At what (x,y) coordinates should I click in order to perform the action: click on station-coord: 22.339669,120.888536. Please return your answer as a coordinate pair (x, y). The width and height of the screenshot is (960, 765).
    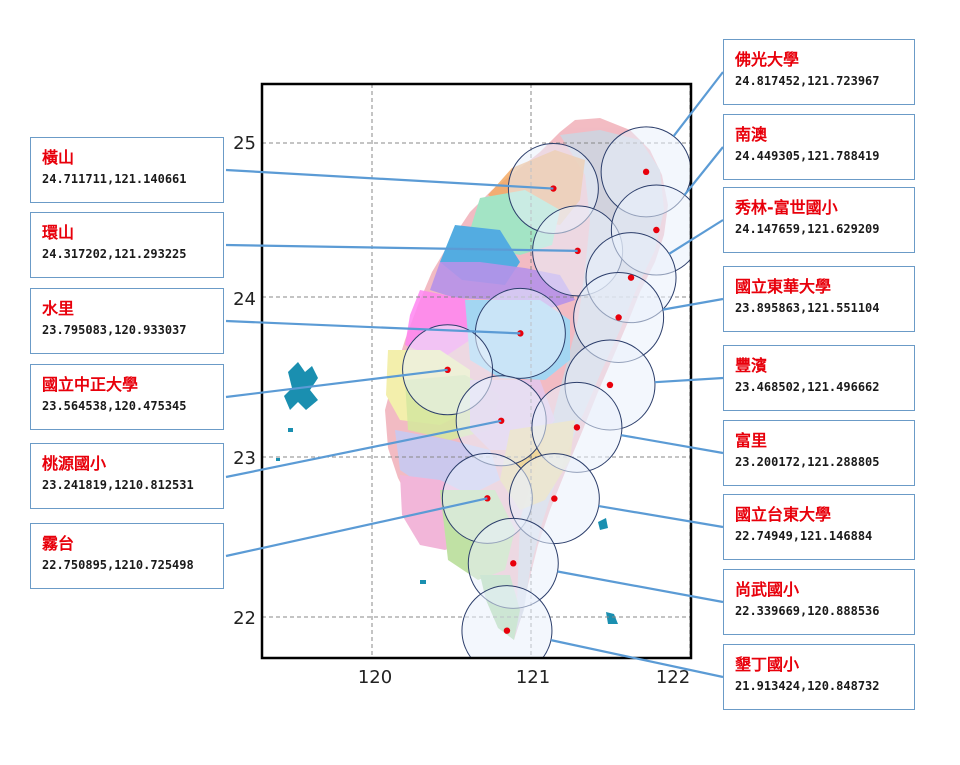
    Looking at the image, I should click on (807, 611).